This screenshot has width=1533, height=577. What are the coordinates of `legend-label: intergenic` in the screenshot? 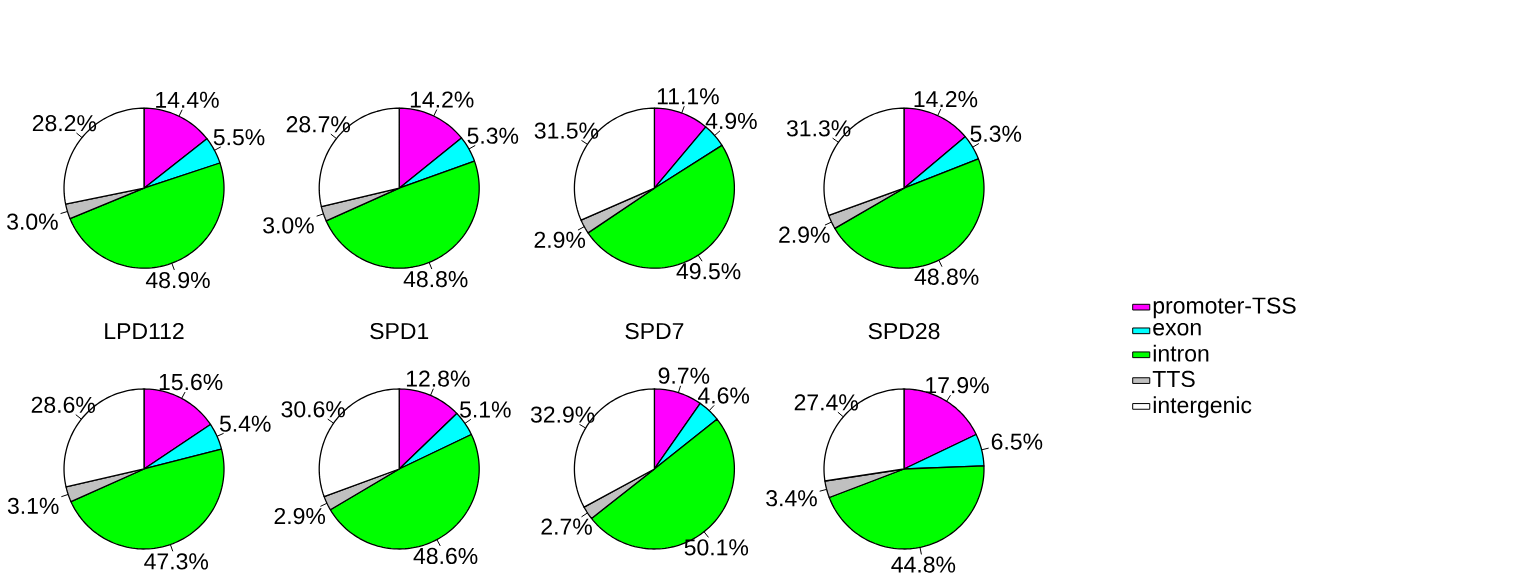 It's located at (1202, 407).